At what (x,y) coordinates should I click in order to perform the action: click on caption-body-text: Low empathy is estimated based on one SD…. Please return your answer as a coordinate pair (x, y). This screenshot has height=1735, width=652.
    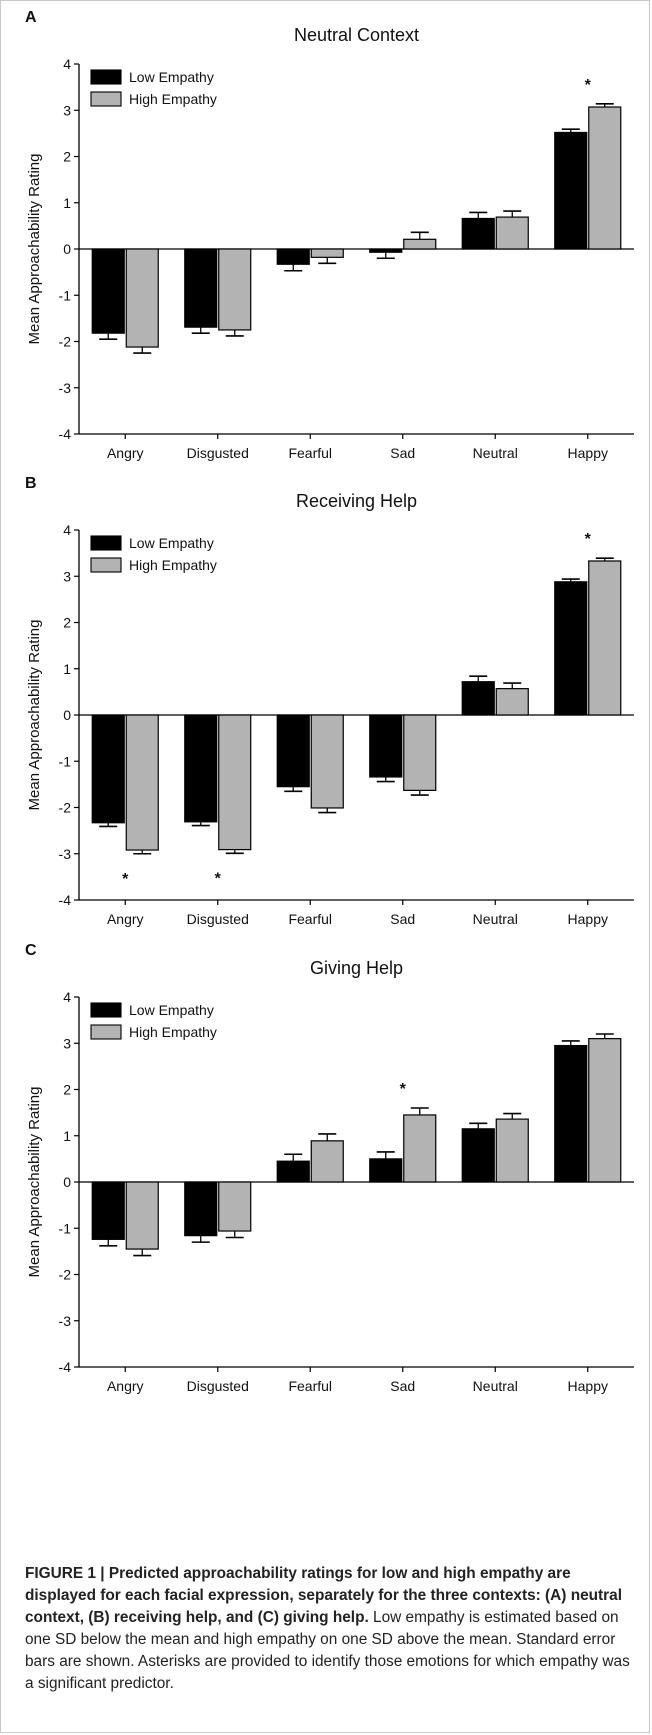
    Looking at the image, I should click on (327, 1650).